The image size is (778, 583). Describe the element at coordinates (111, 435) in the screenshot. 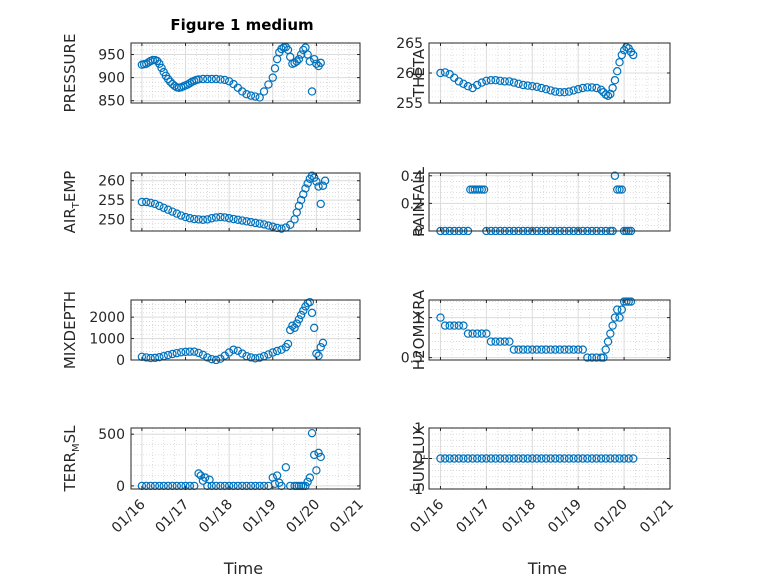

I see `y-tick-label: 500` at that location.